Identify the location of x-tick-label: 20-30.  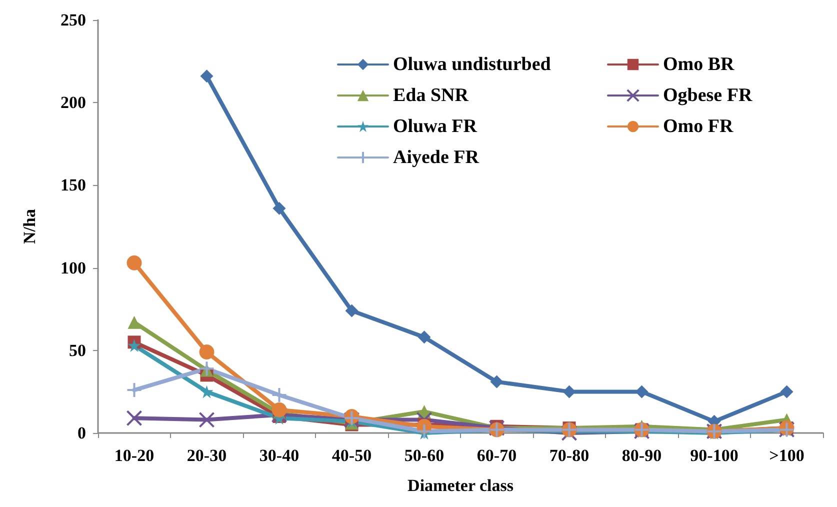
(206, 455).